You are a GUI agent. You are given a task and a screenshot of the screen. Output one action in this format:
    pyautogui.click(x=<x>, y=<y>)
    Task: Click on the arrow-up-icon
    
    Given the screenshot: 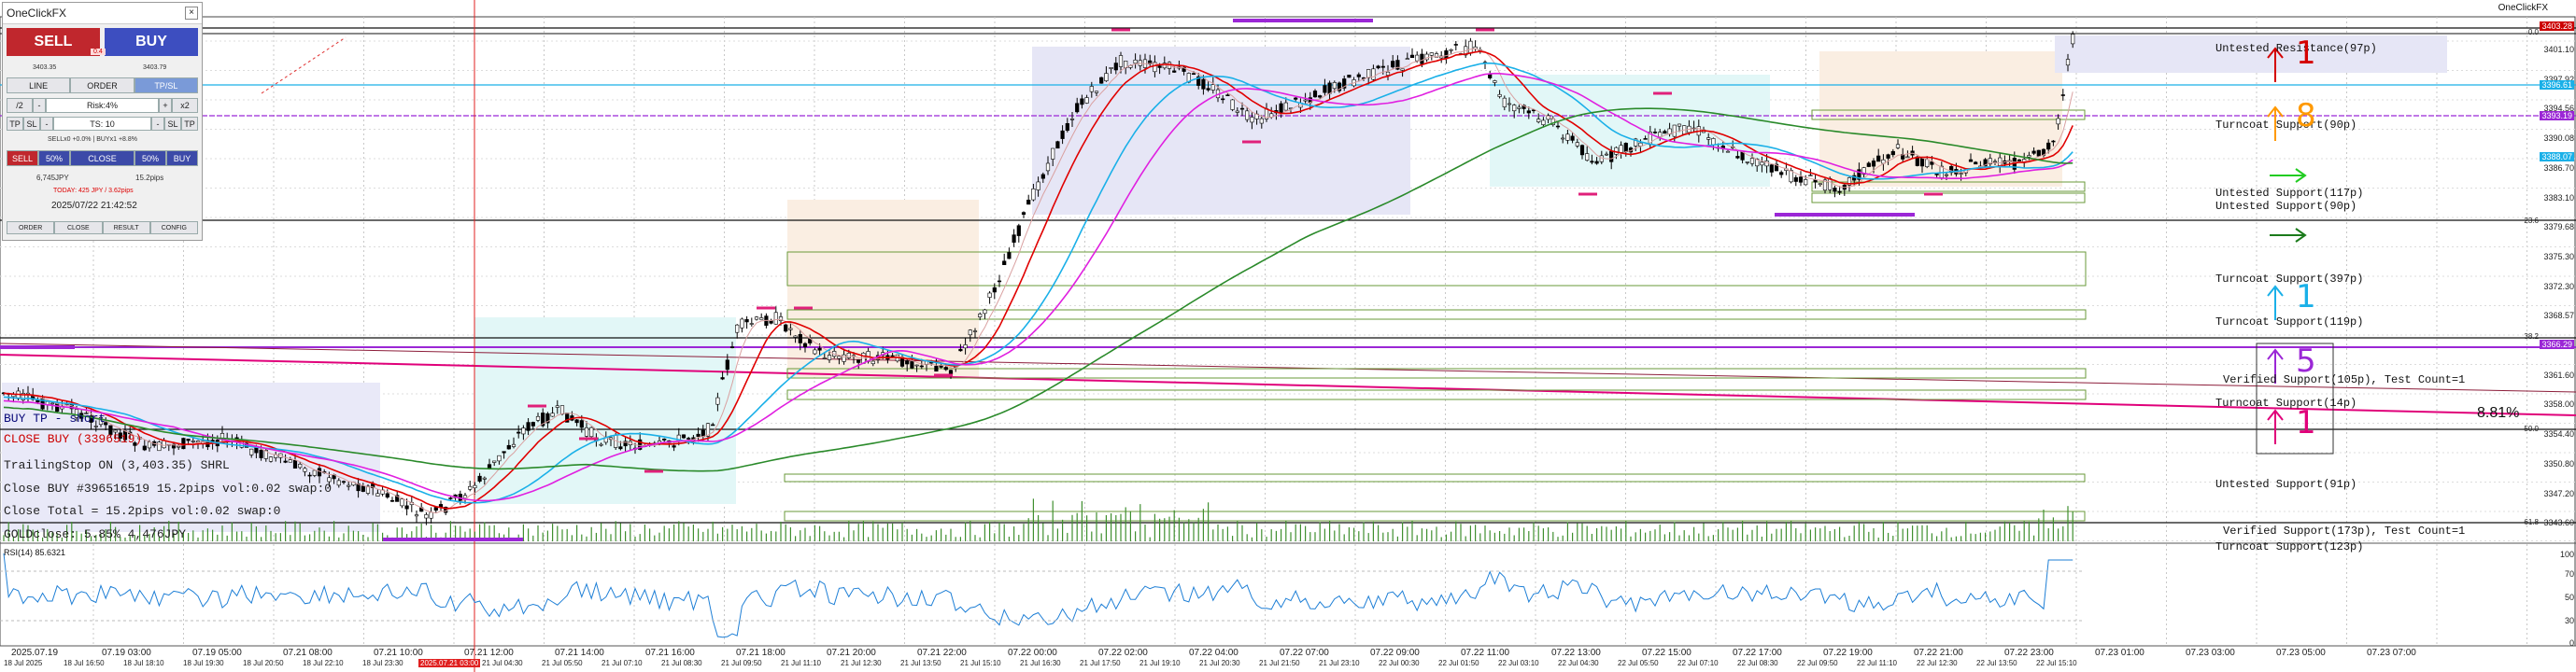 What is the action you would take?
    pyautogui.click(x=2275, y=415)
    